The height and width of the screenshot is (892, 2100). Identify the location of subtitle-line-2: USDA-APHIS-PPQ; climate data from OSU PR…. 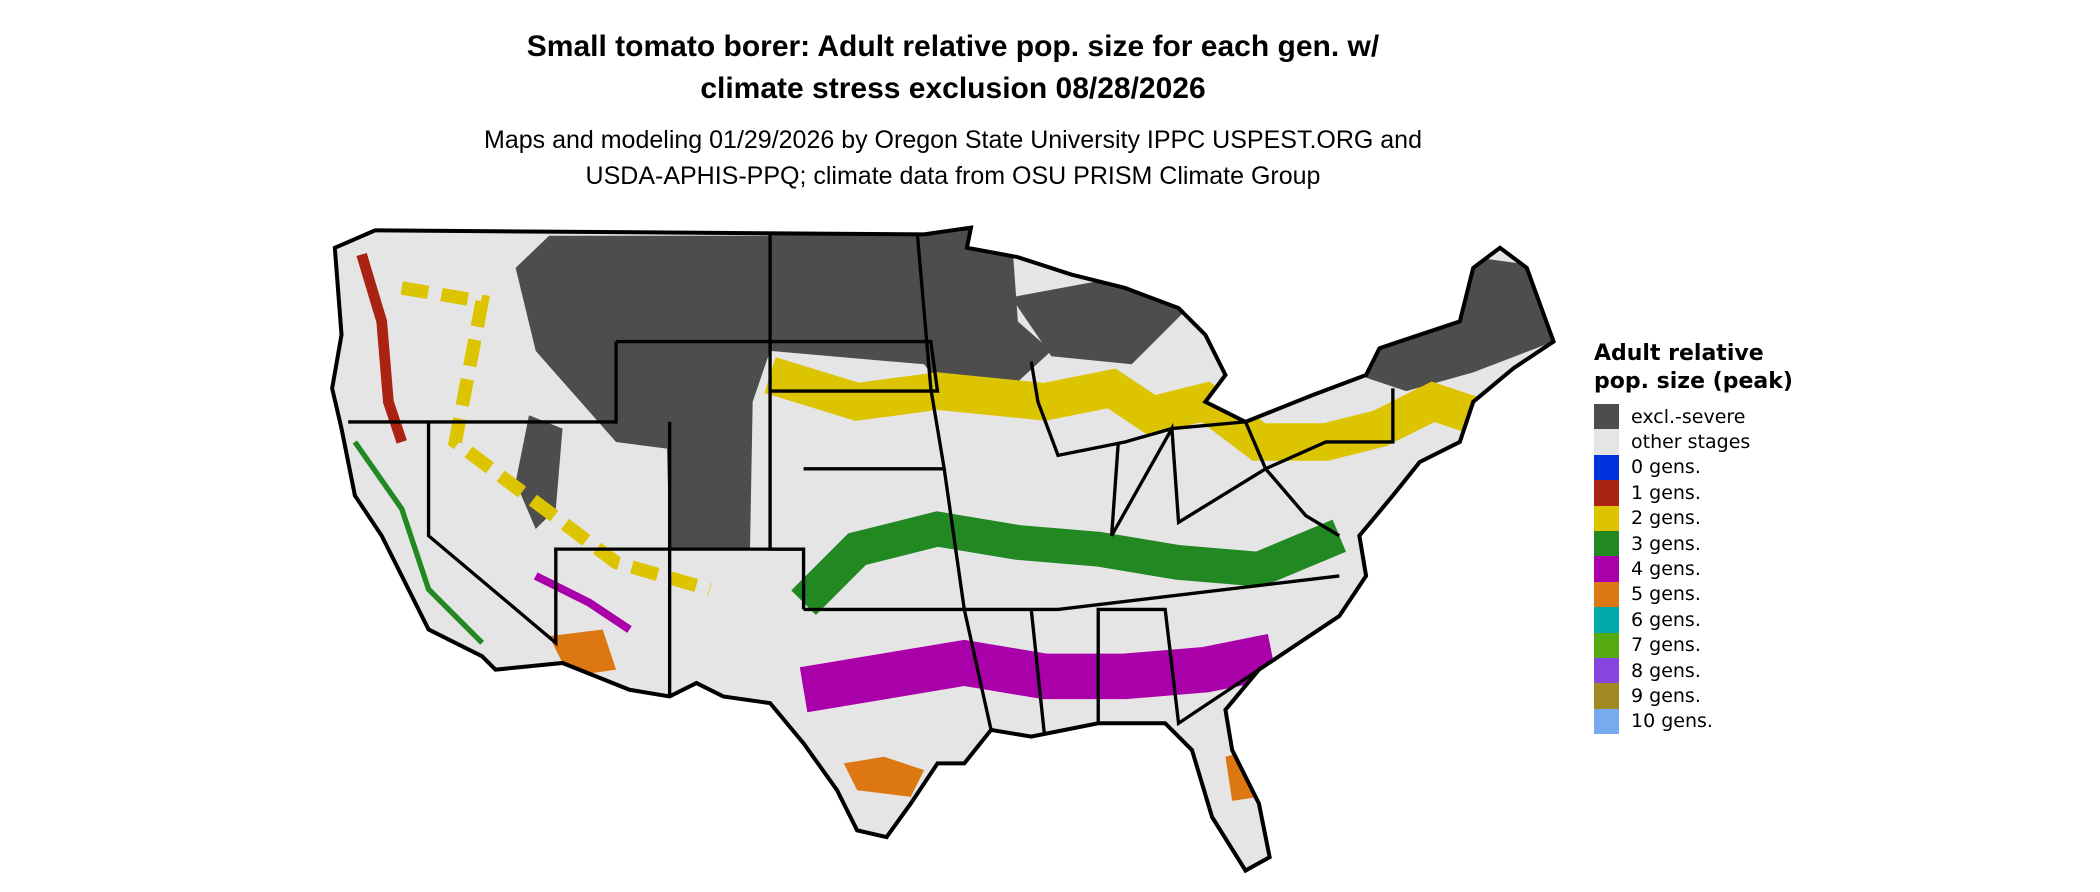
(953, 176).